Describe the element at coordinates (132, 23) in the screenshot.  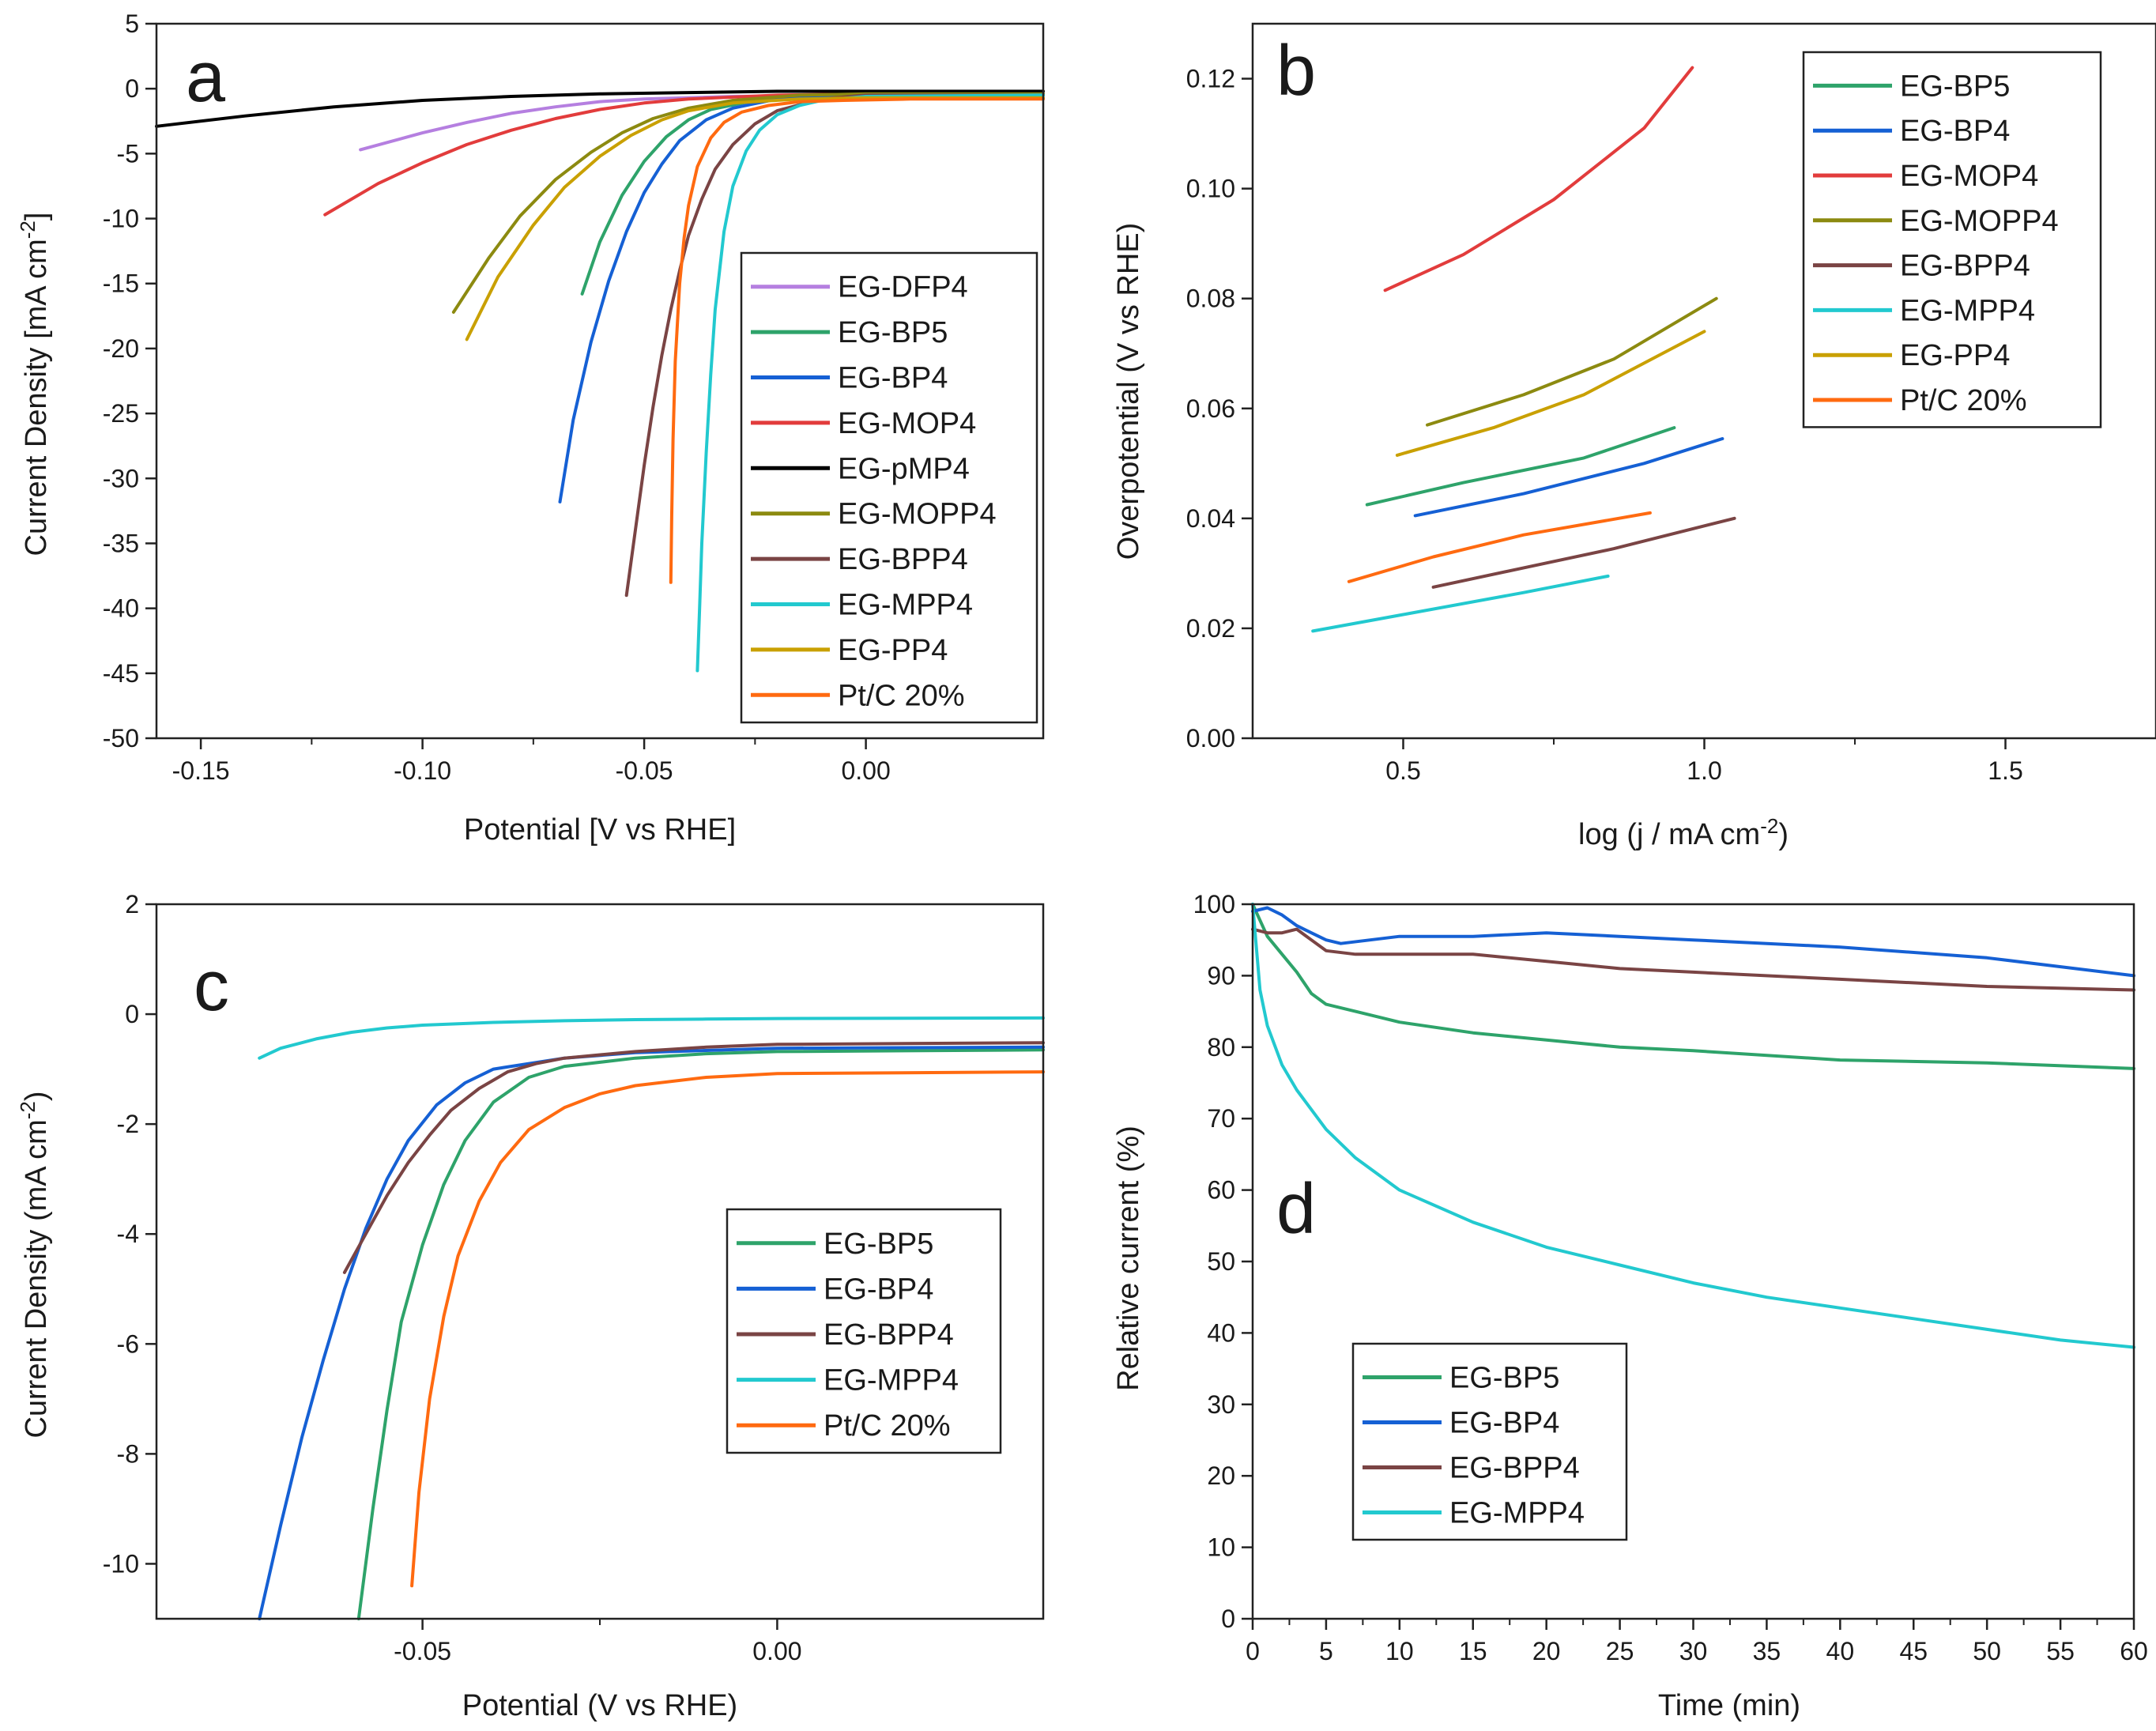
I see `panel-a-ytick-label: 5` at that location.